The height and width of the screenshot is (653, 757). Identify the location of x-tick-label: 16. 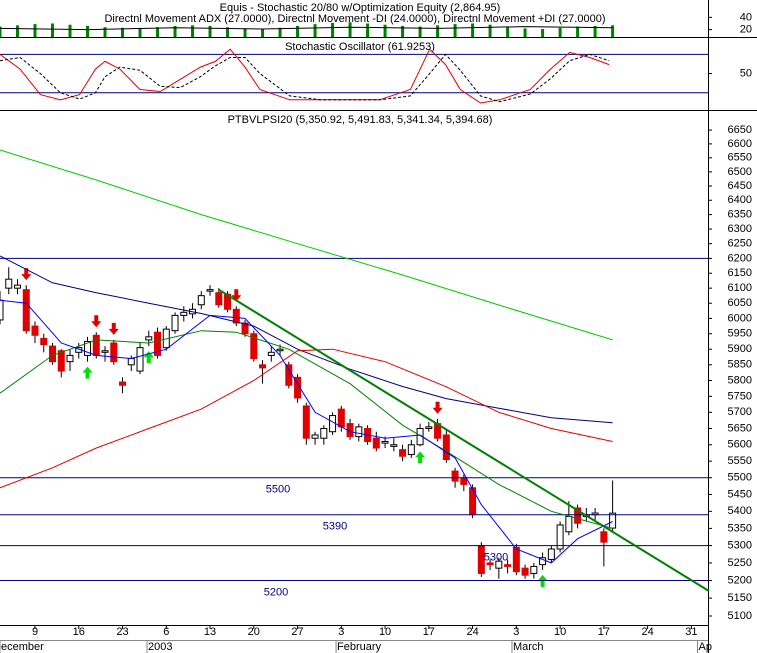
(79, 632).